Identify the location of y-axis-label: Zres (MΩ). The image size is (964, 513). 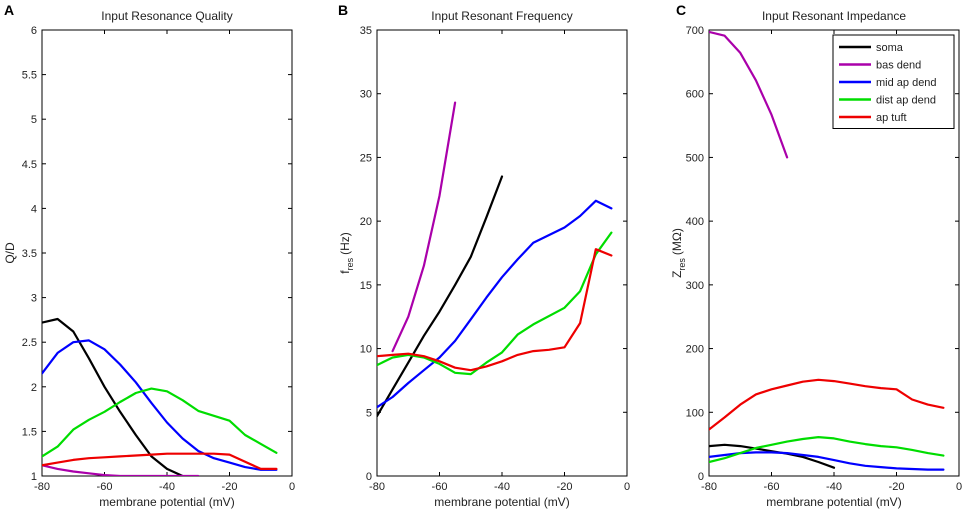
(678, 253).